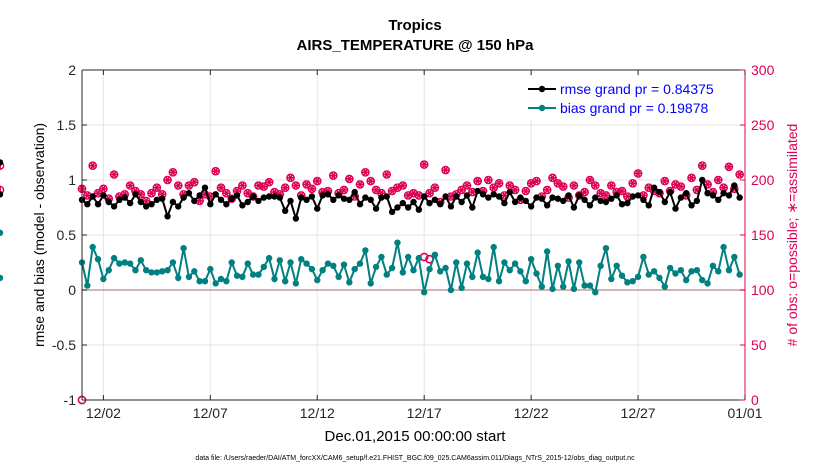  What do you see at coordinates (759, 345) in the screenshot?
I see `y-tick-label-right: 50` at bounding box center [759, 345].